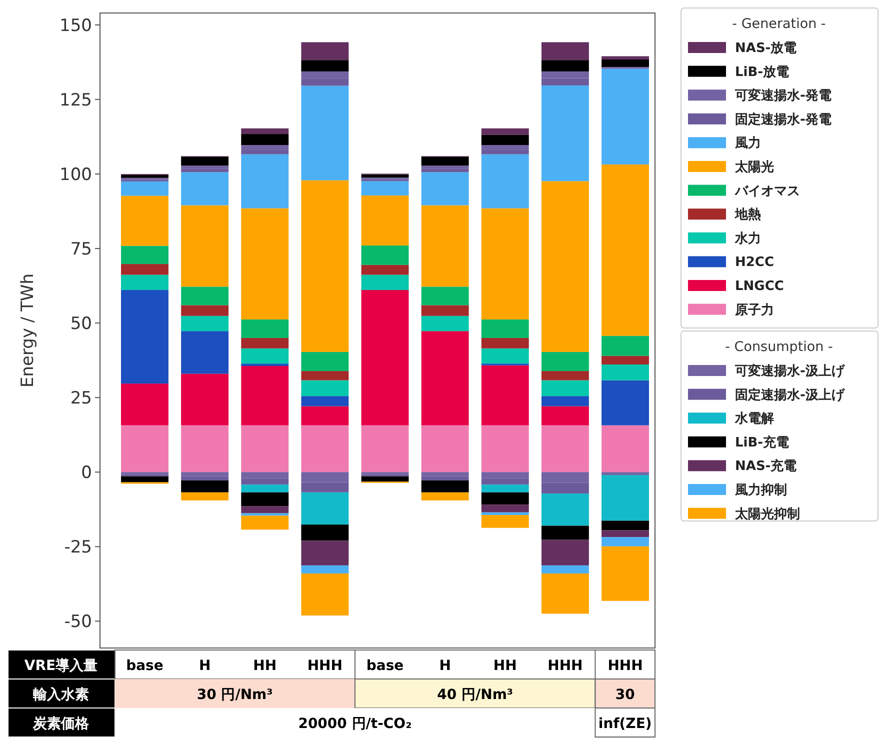  What do you see at coordinates (81, 398) in the screenshot?
I see `y-tick-label: 25` at bounding box center [81, 398].